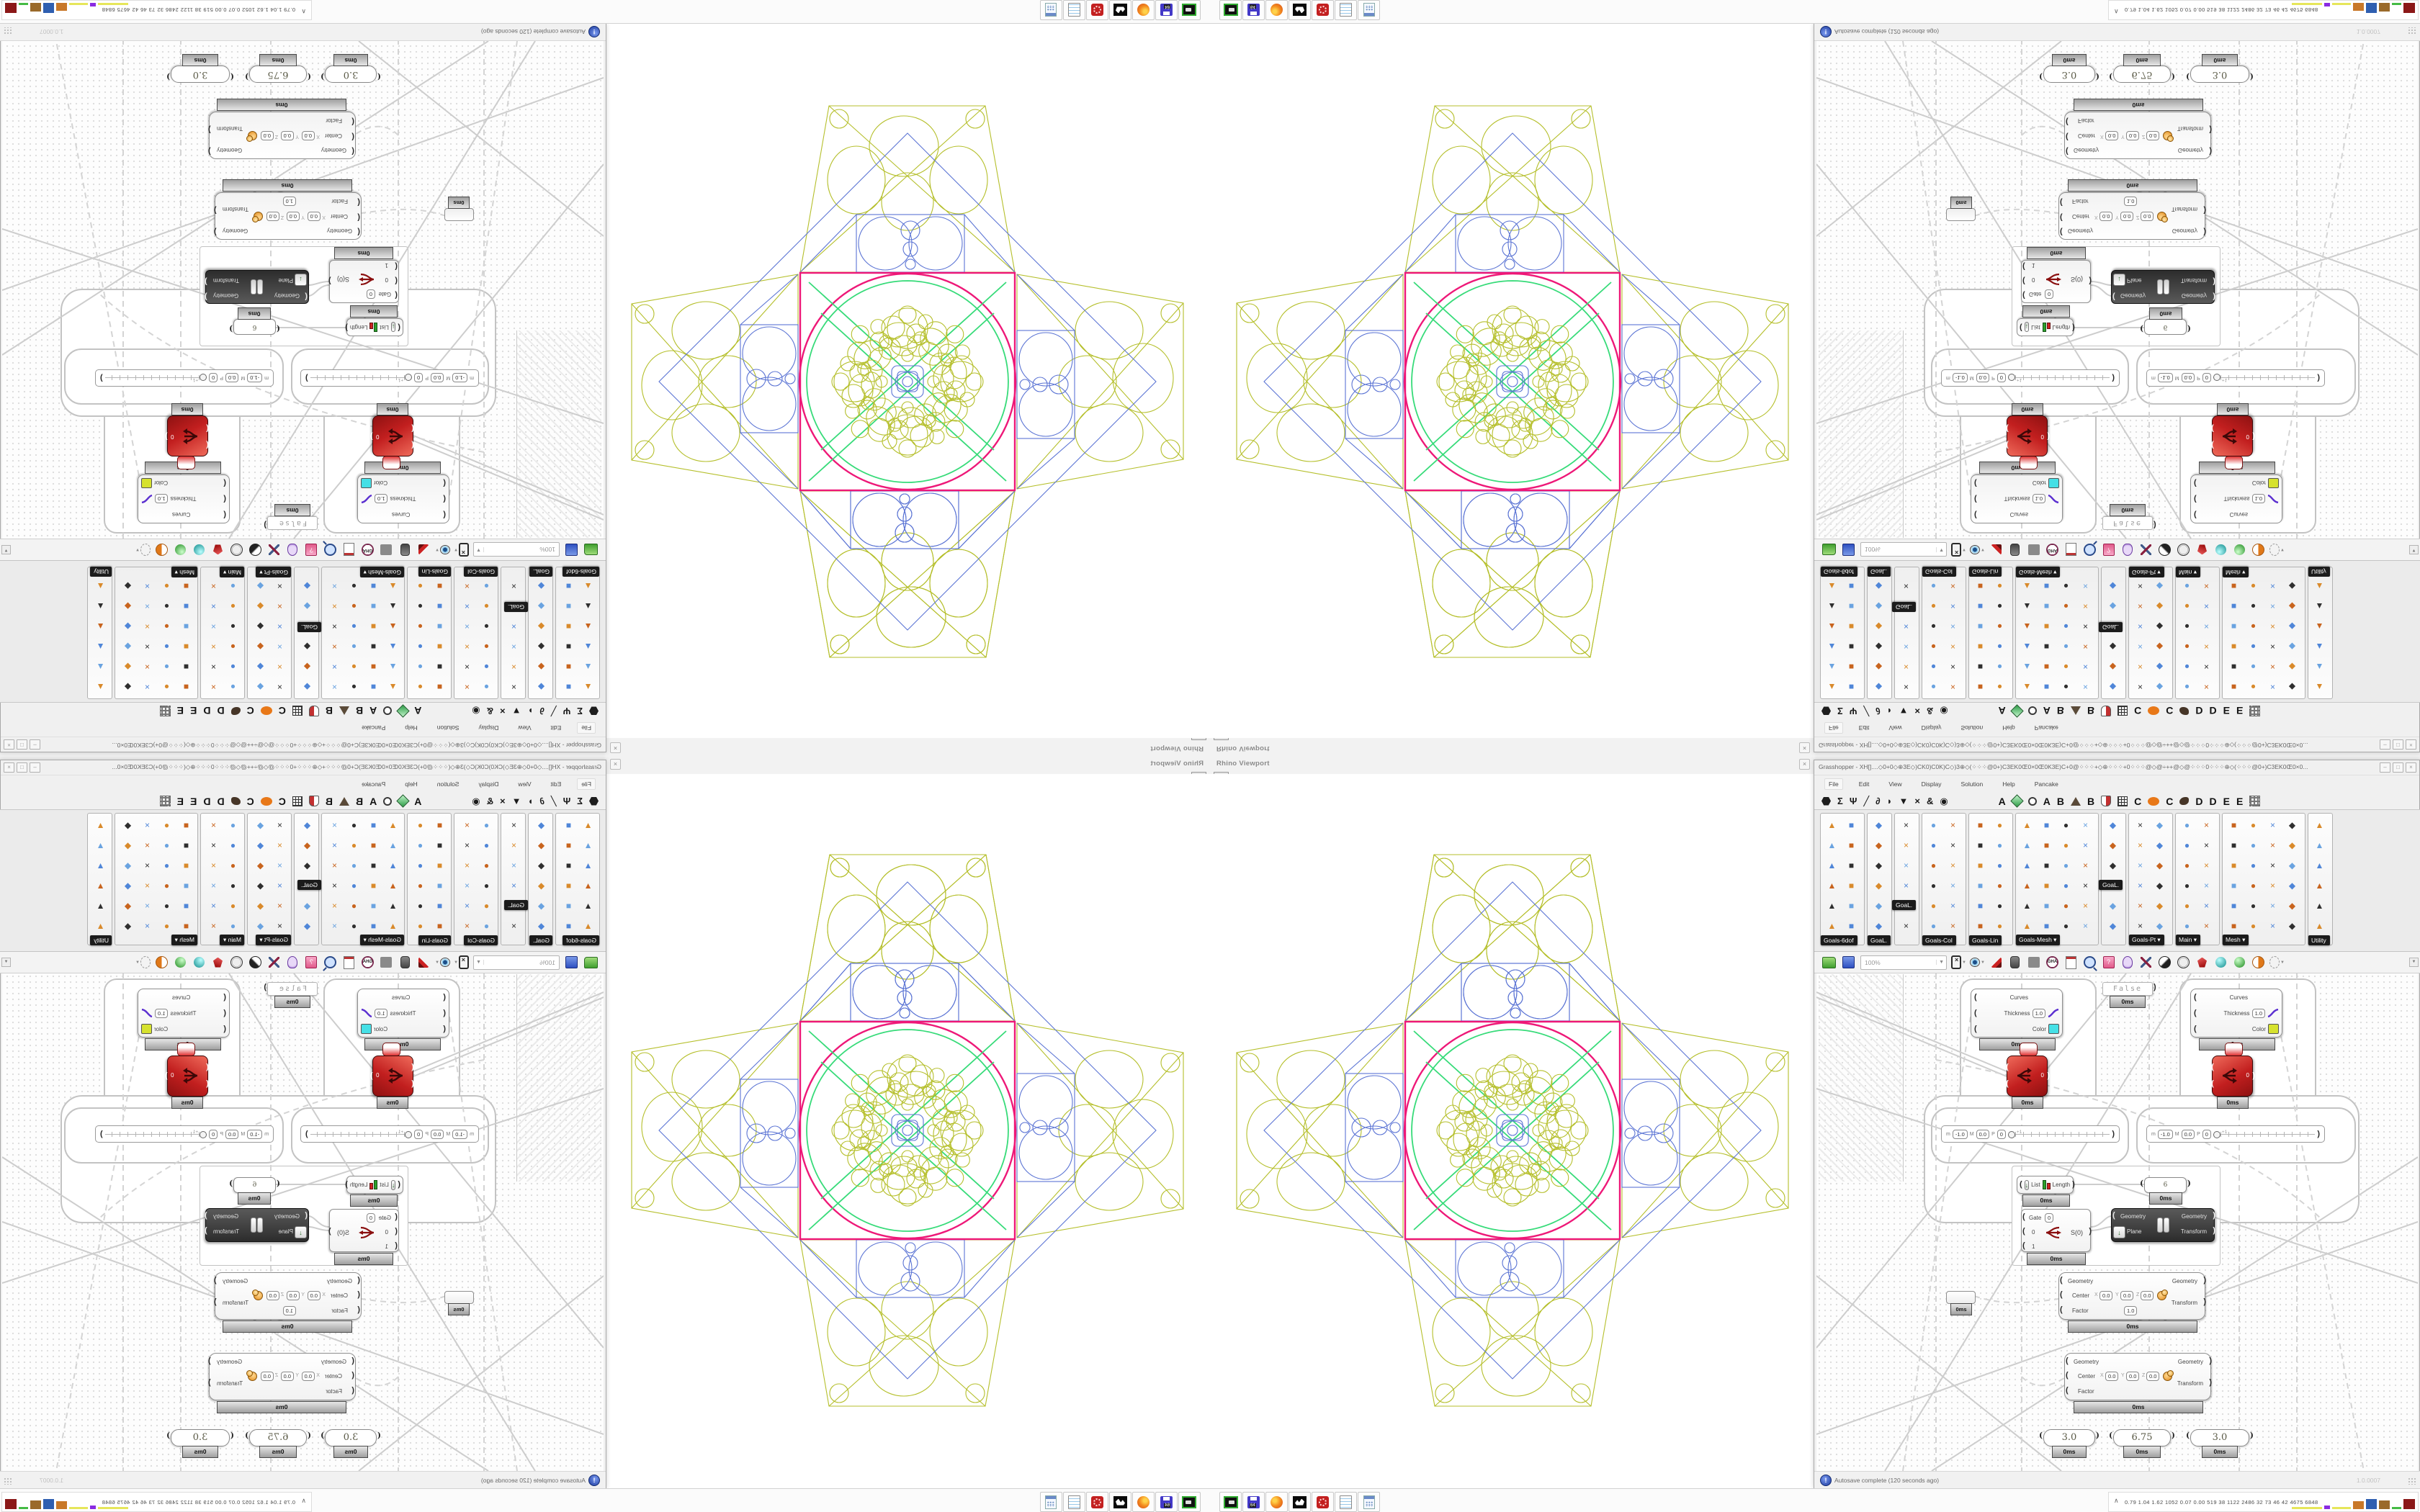 Image resolution: width=2420 pixels, height=1512 pixels. Describe the element at coordinates (2188, 572) in the screenshot. I see `palette-group-label: Main ▾` at that location.